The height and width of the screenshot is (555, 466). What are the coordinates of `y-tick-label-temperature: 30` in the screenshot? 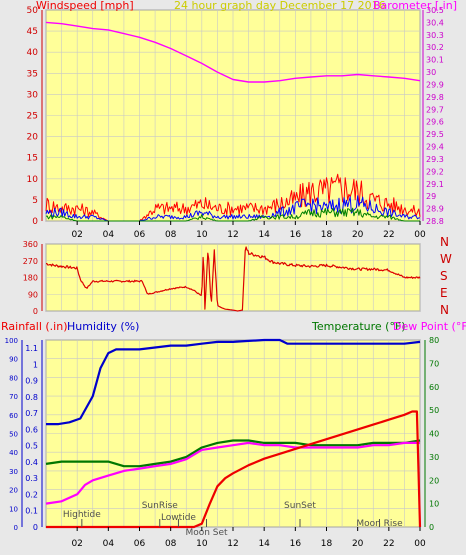 It's located at (434, 457).